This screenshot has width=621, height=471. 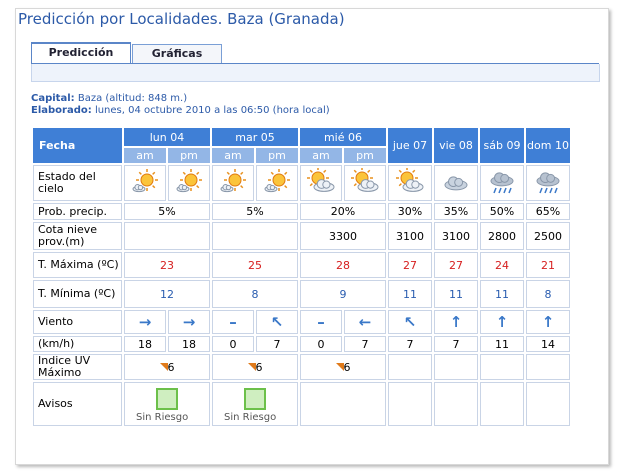 I want to click on cell-value: 12, so click(x=167, y=294).